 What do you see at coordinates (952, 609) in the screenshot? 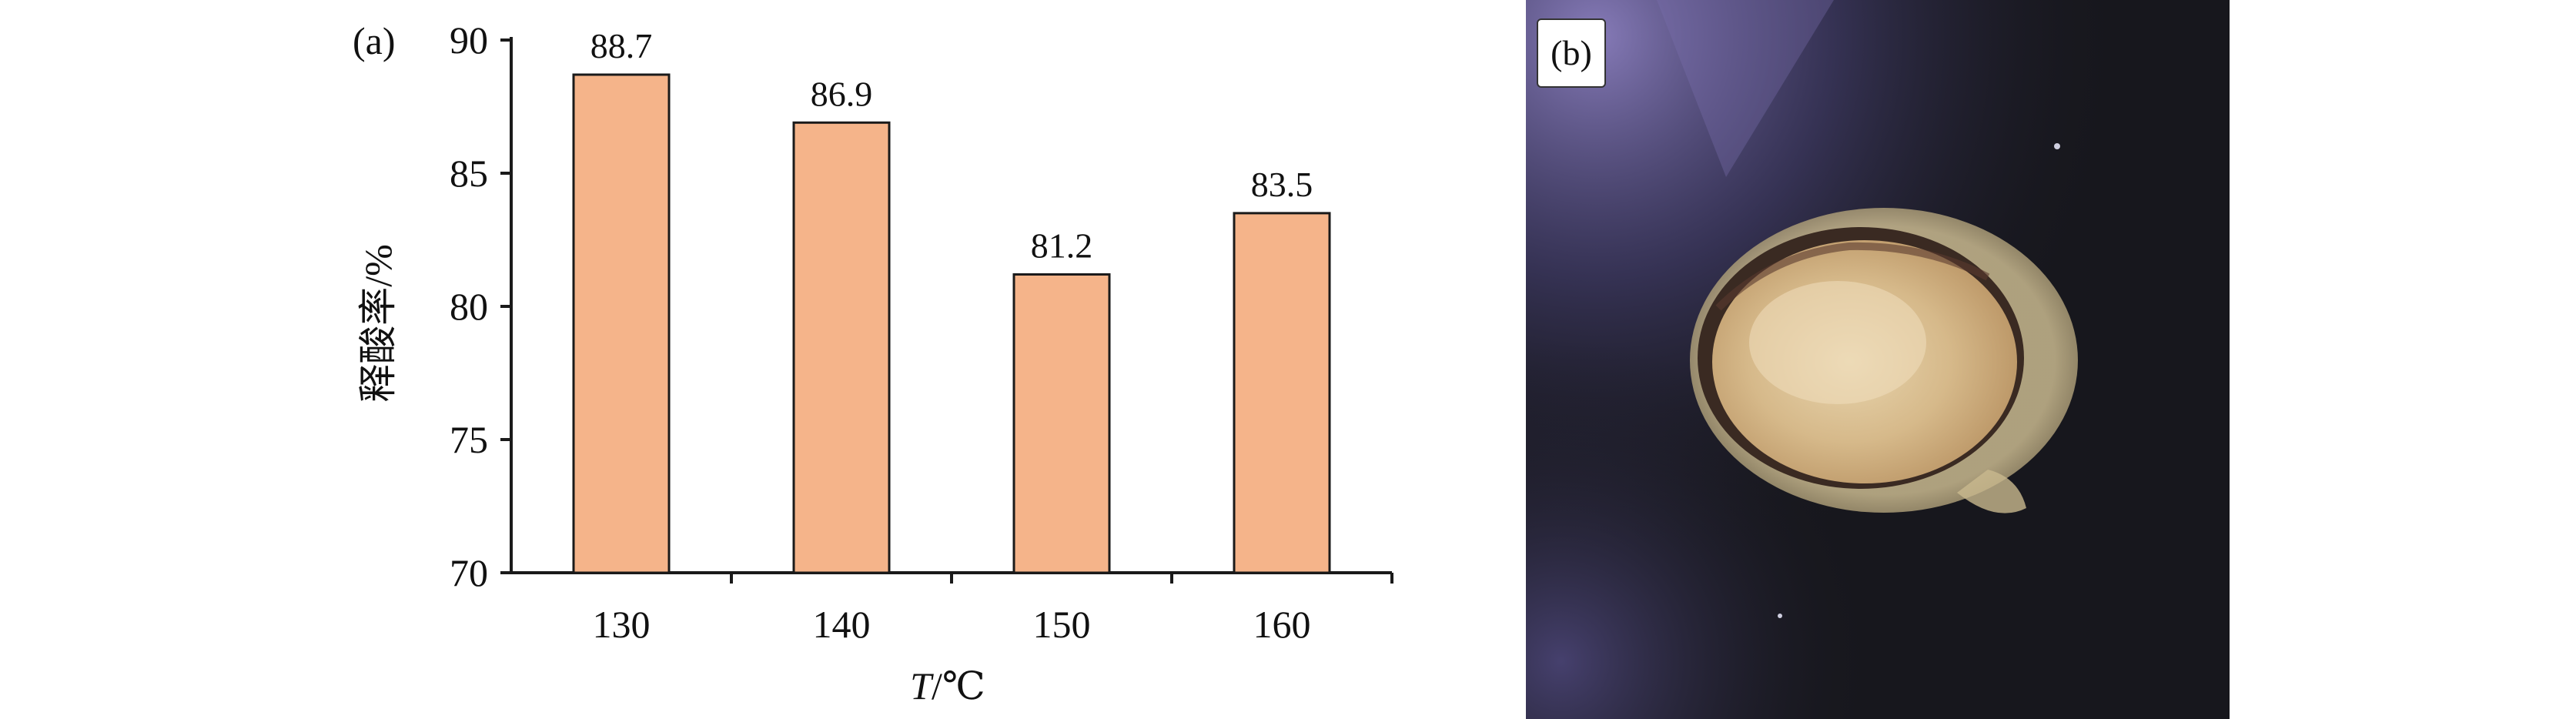
I see `x-axis: 130 140 150 160` at bounding box center [952, 609].